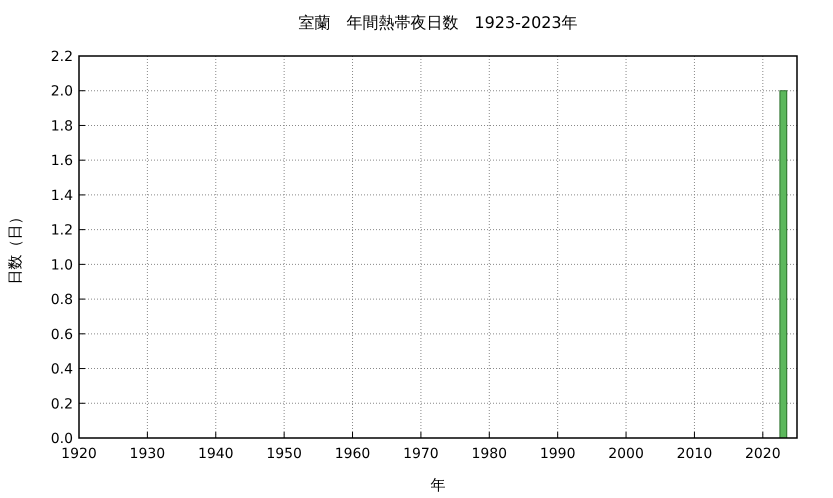 The image size is (833, 498). Describe the element at coordinates (438, 485) in the screenshot. I see `x-axis-title: 年` at that location.